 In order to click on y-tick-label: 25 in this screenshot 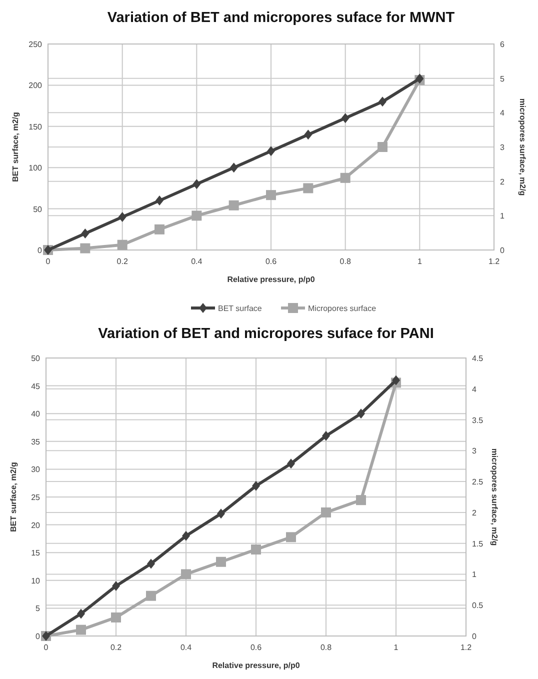, I will do `click(36, 497)`.